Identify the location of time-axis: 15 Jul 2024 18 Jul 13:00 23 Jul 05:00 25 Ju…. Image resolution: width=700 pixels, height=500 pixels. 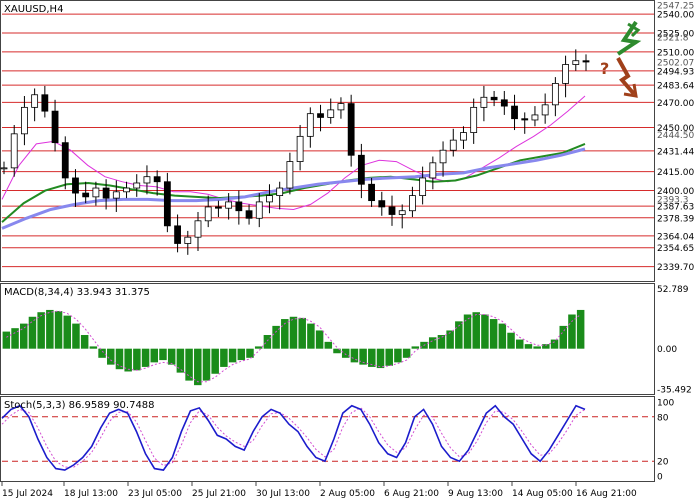
(319, 490).